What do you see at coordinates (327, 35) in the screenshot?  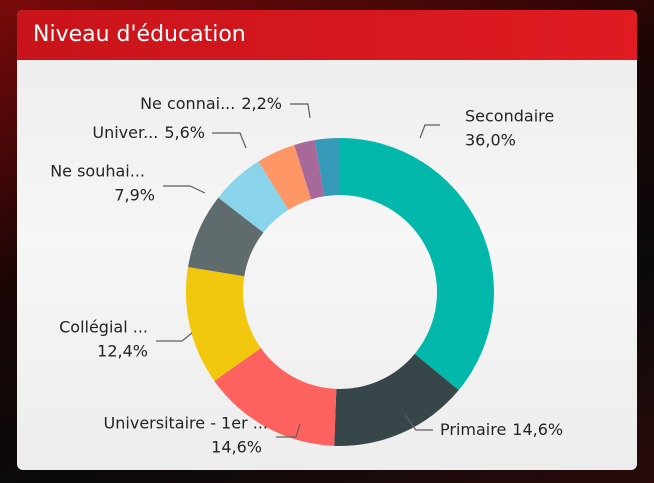 I see `visual-title: Niveau d'éducation` at bounding box center [327, 35].